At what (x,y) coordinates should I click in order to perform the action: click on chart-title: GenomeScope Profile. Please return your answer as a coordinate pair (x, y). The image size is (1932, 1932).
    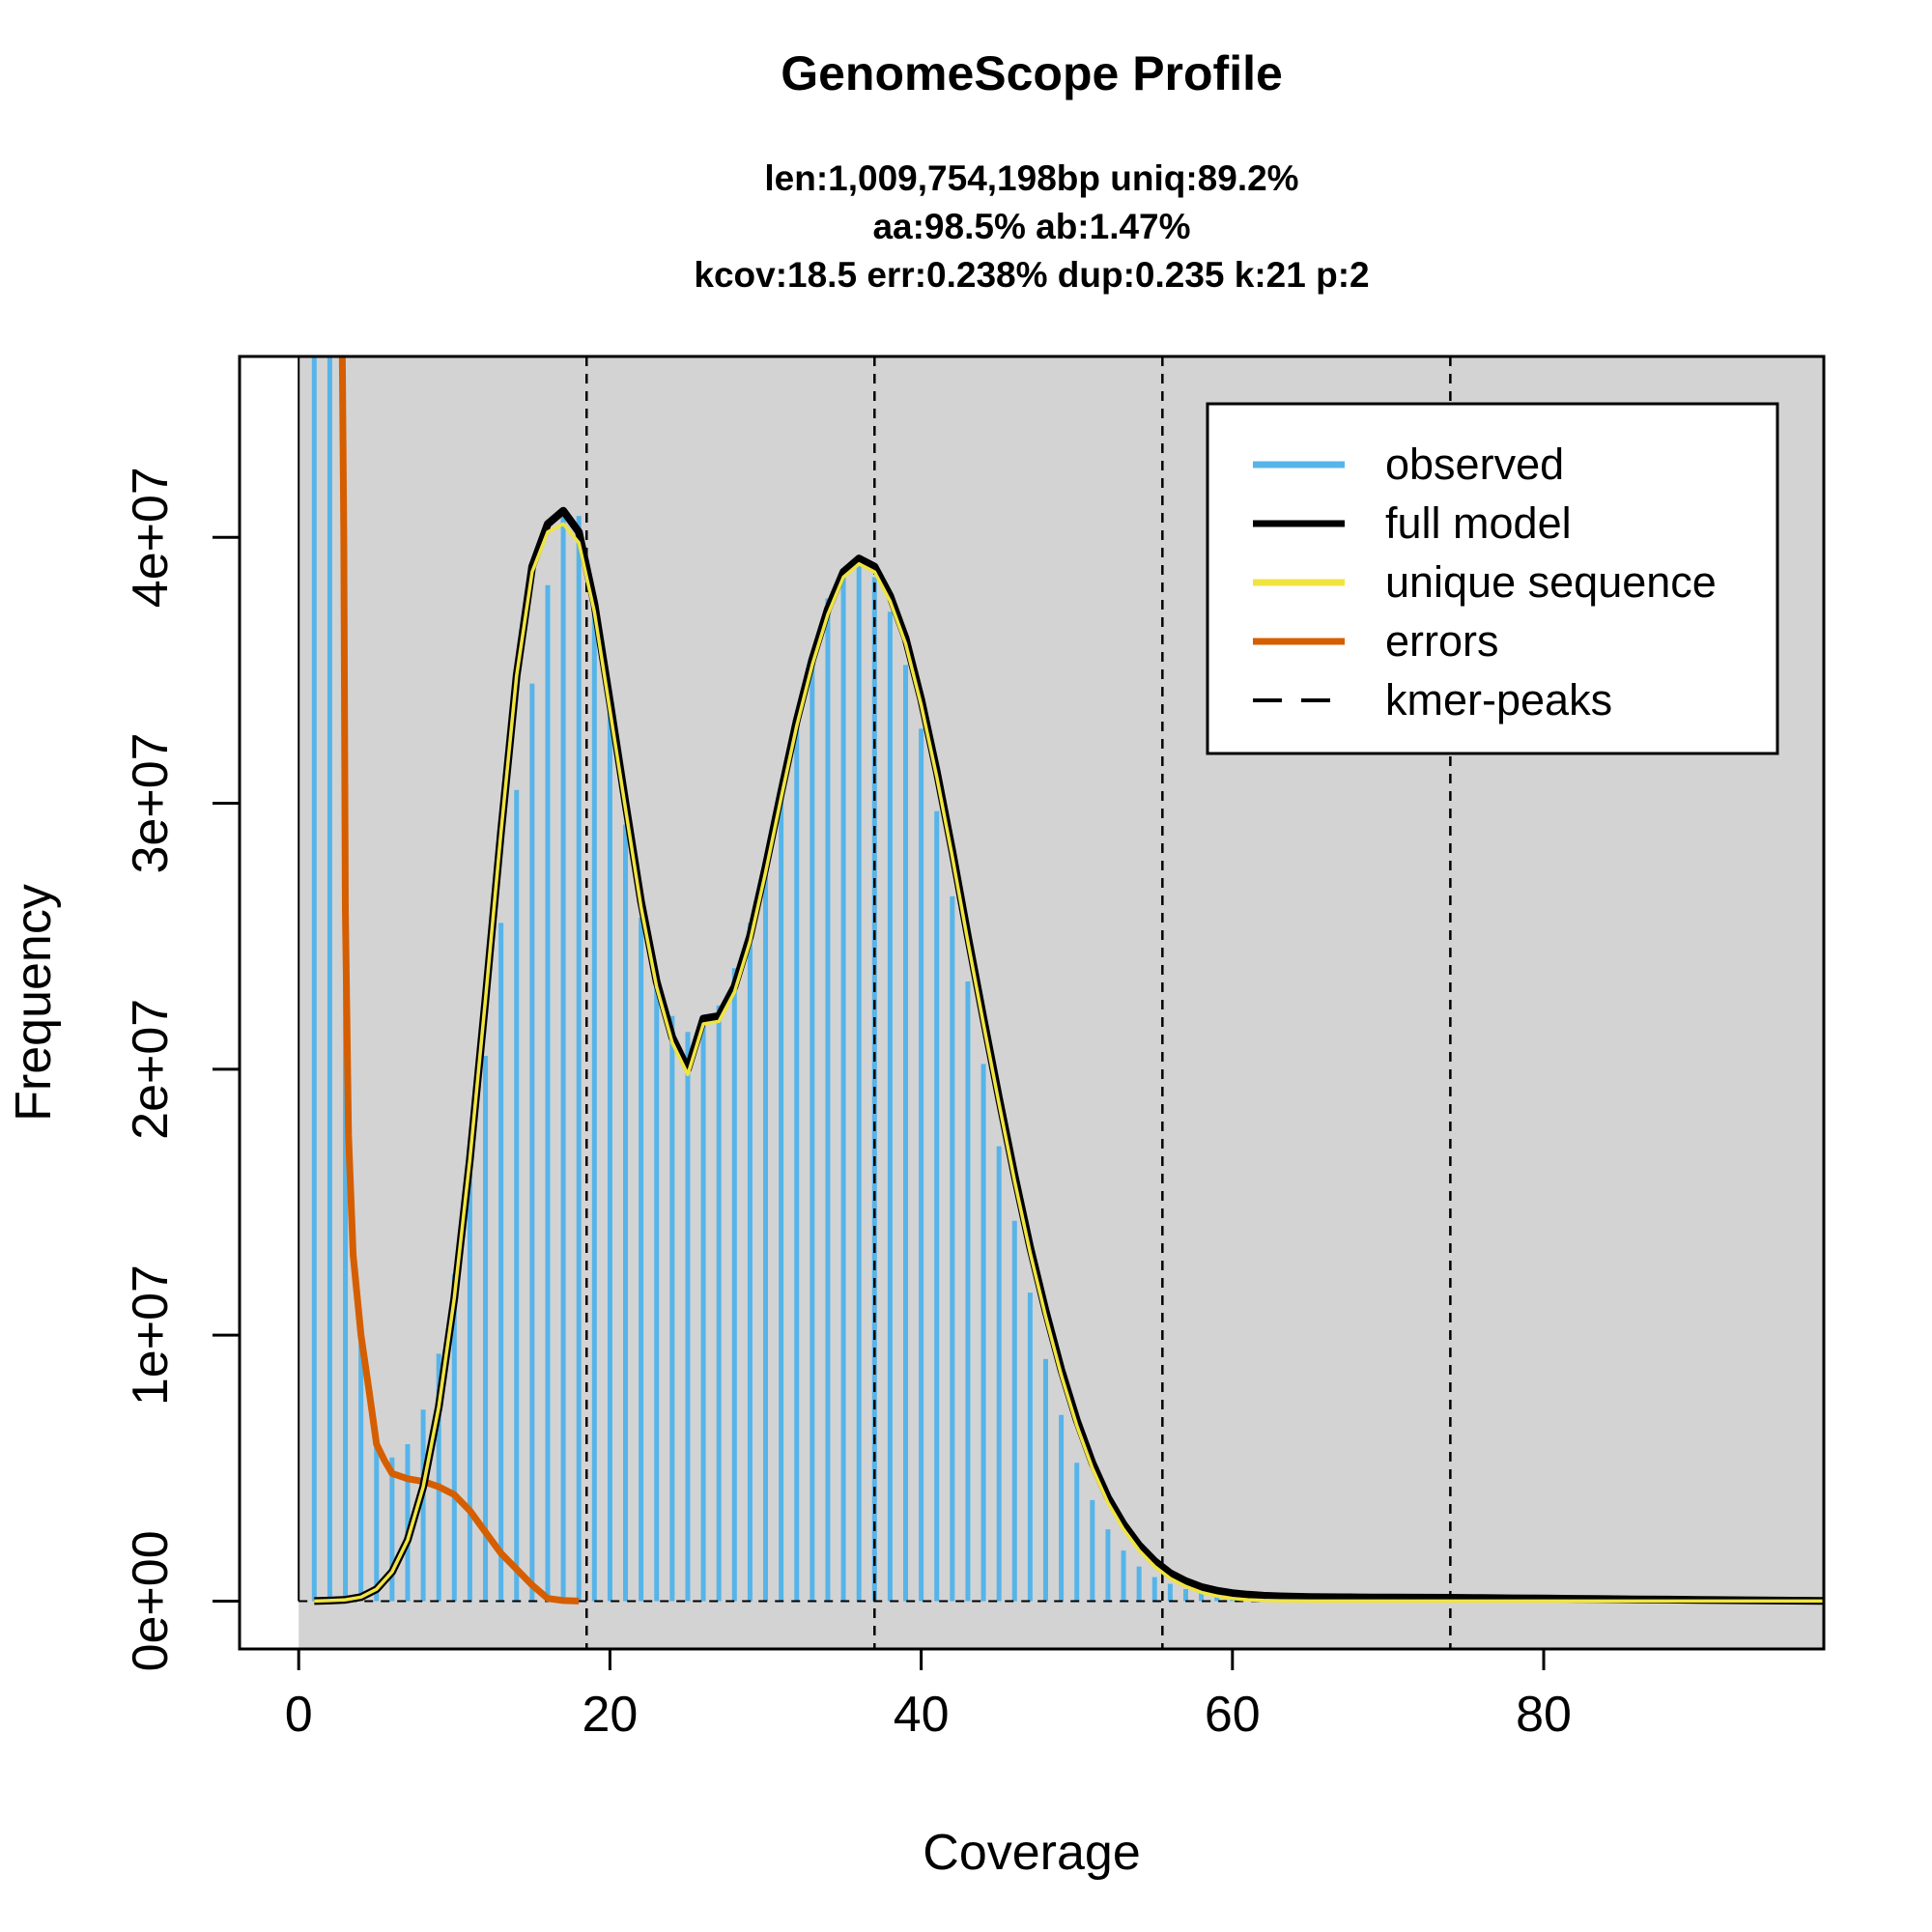
    Looking at the image, I should click on (1032, 73).